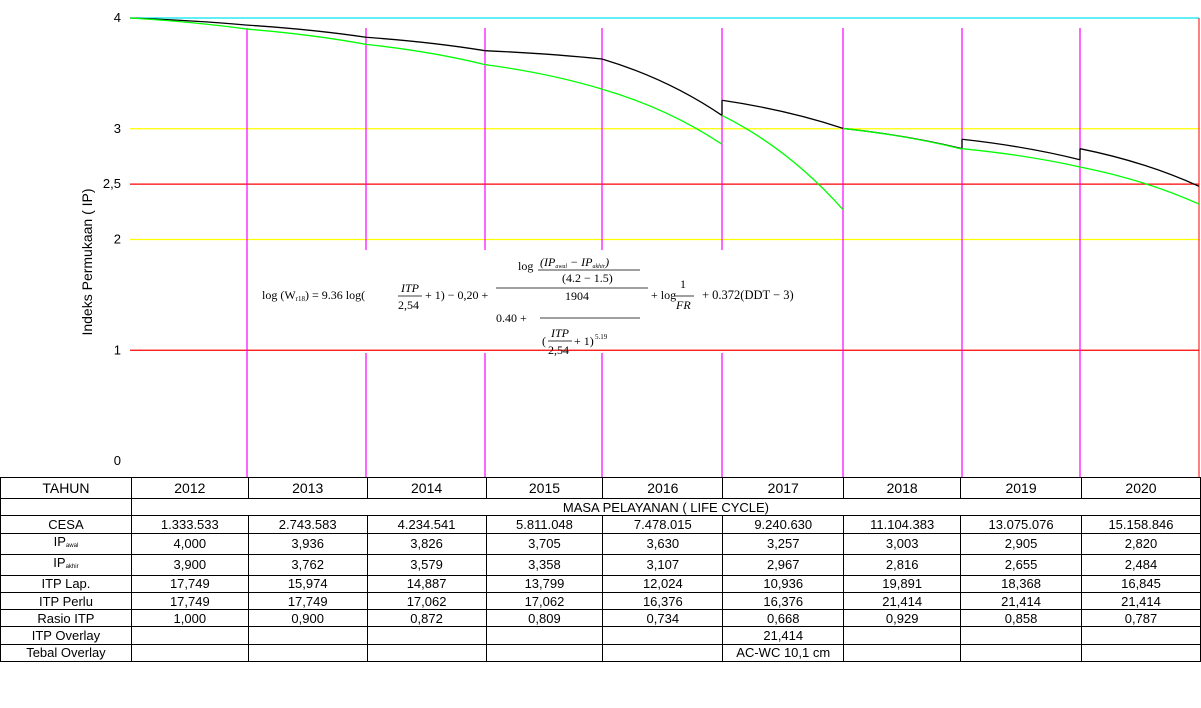 Image resolution: width=1201 pixels, height=708 pixels. What do you see at coordinates (410, 288) in the screenshot?
I see `formula-itp1: ITP` at bounding box center [410, 288].